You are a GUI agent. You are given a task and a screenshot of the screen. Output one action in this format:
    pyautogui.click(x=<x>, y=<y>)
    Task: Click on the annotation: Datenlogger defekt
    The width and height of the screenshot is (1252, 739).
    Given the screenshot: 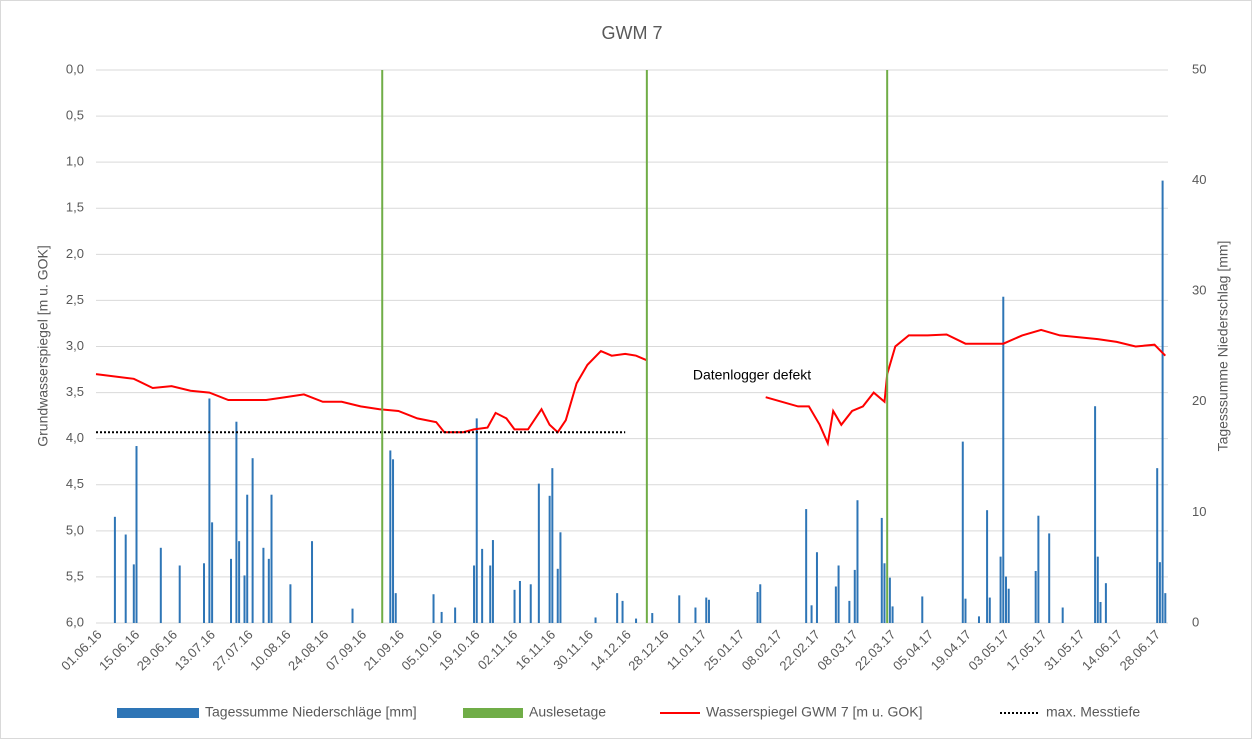 What is the action you would take?
    pyautogui.click(x=752, y=375)
    